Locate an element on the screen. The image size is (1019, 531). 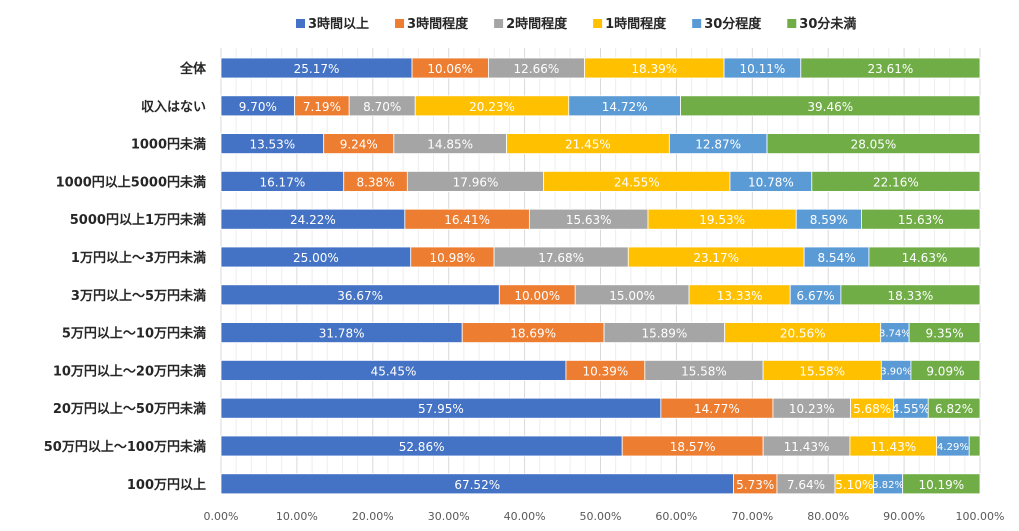
x-tick-label: 80.00% is located at coordinates (828, 516).